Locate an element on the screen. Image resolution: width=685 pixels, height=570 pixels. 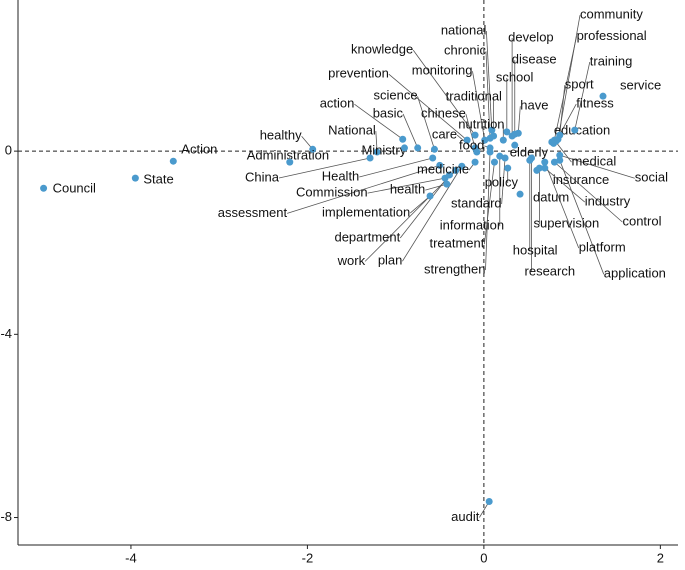
x-tick-label: 2 is located at coordinates (660, 557).